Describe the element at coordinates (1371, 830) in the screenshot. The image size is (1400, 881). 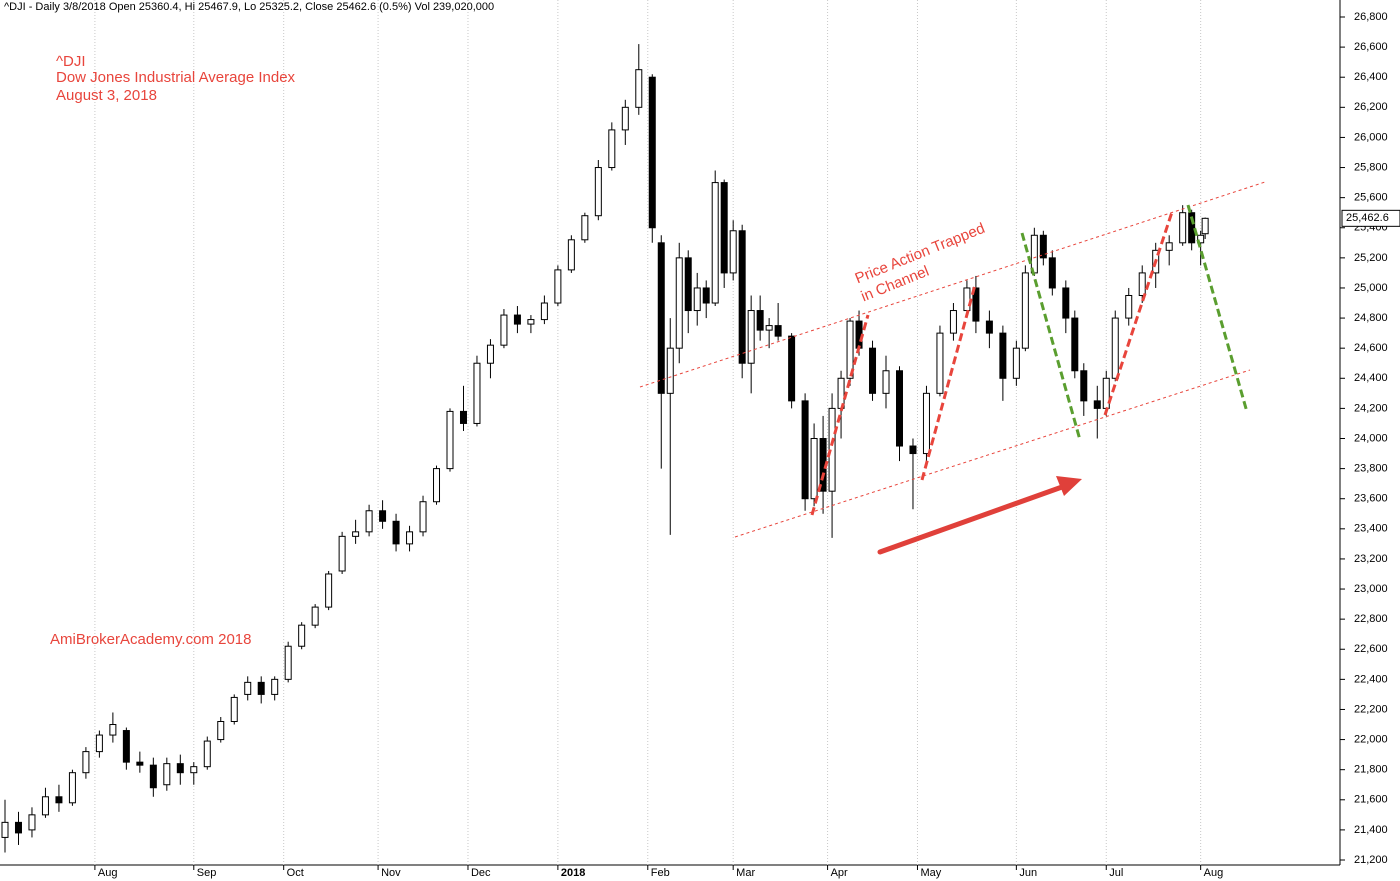
I see `y-tick-label: 21,400` at that location.